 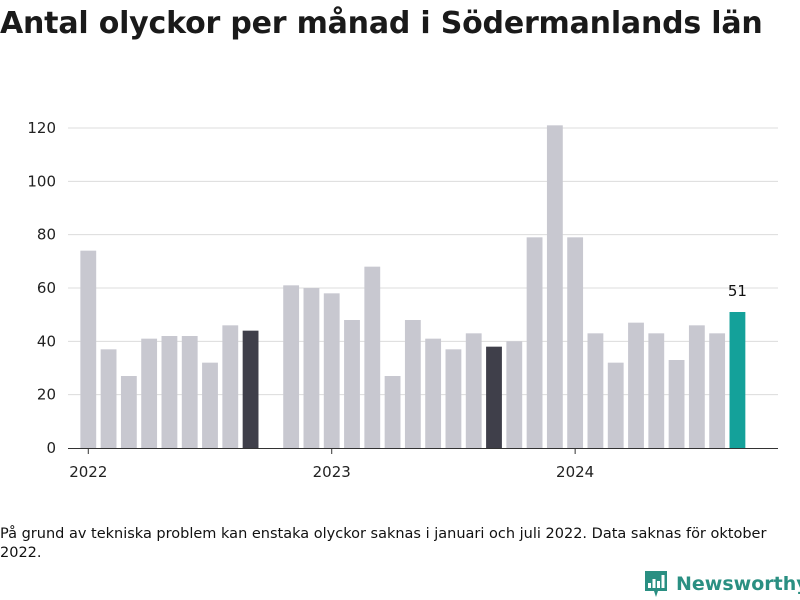 I want to click on x-tick-label: 2023, so click(x=332, y=472).